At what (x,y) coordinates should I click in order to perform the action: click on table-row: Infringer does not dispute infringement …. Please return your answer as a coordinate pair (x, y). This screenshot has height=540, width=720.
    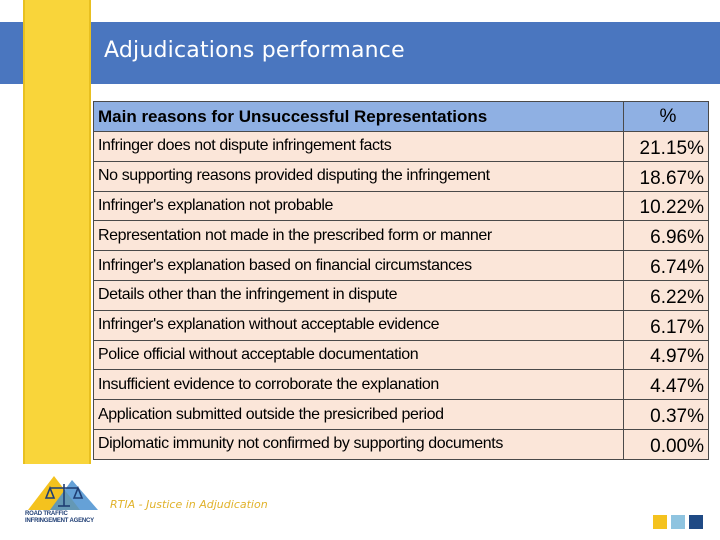
    Looking at the image, I should click on (401, 146).